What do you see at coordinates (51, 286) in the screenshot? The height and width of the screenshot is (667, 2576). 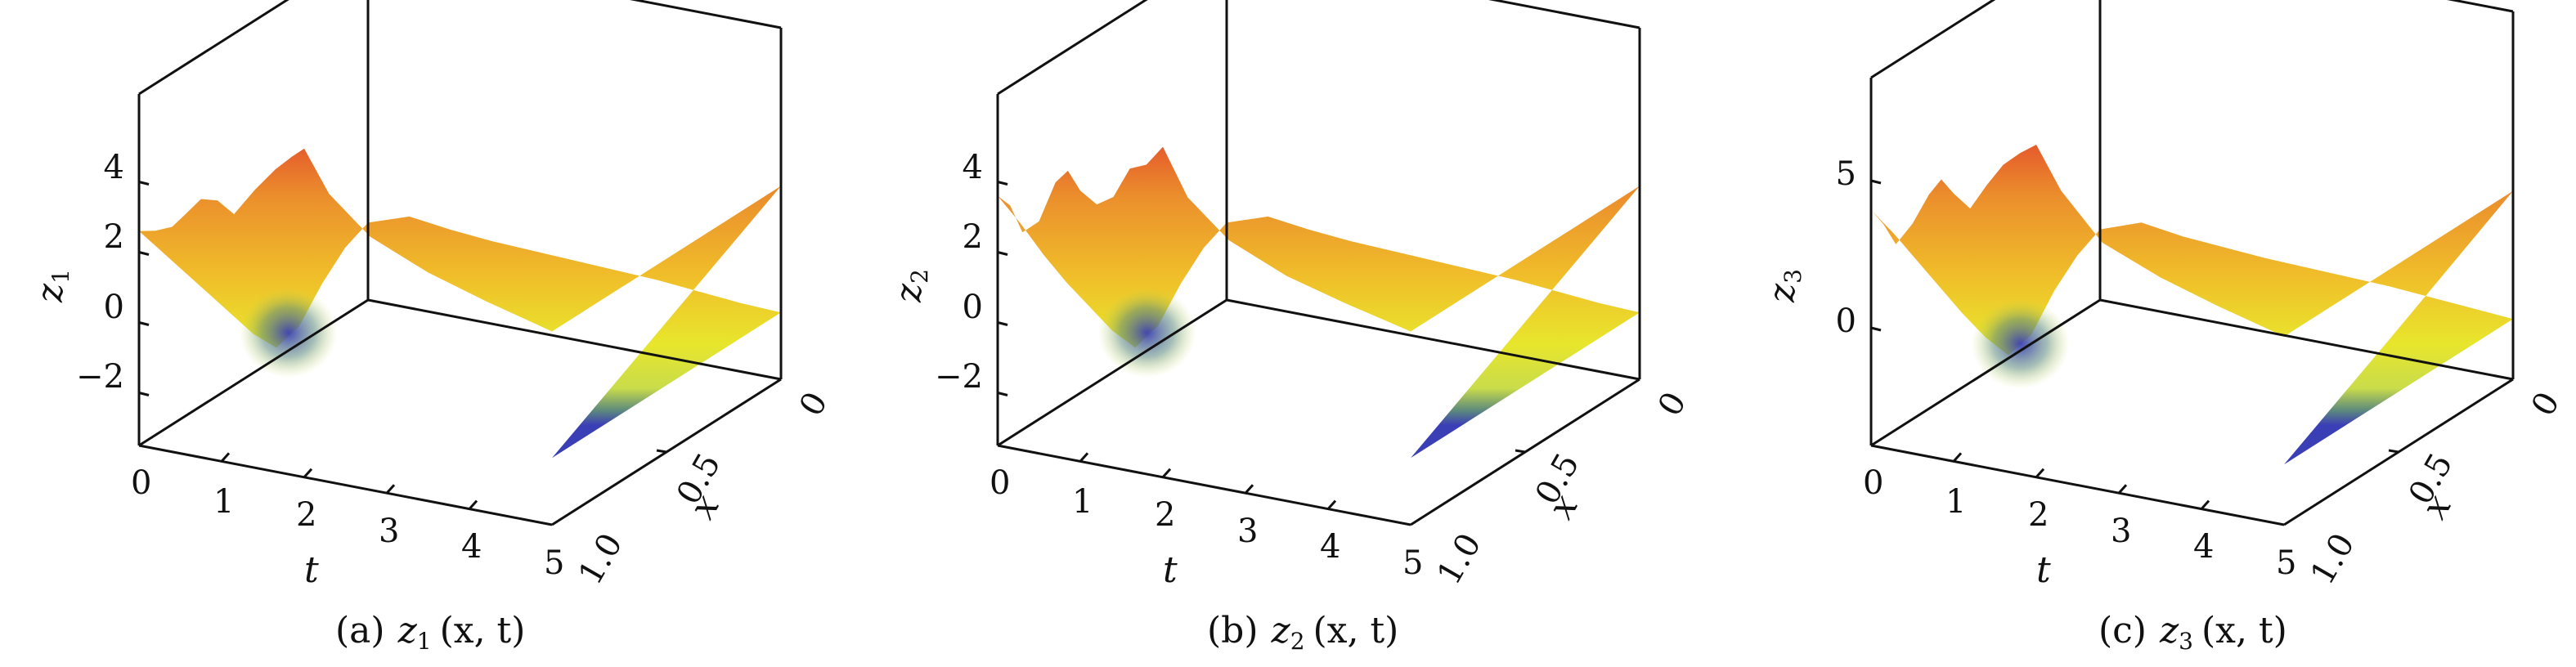 I see `z-axis-label: z1` at bounding box center [51, 286].